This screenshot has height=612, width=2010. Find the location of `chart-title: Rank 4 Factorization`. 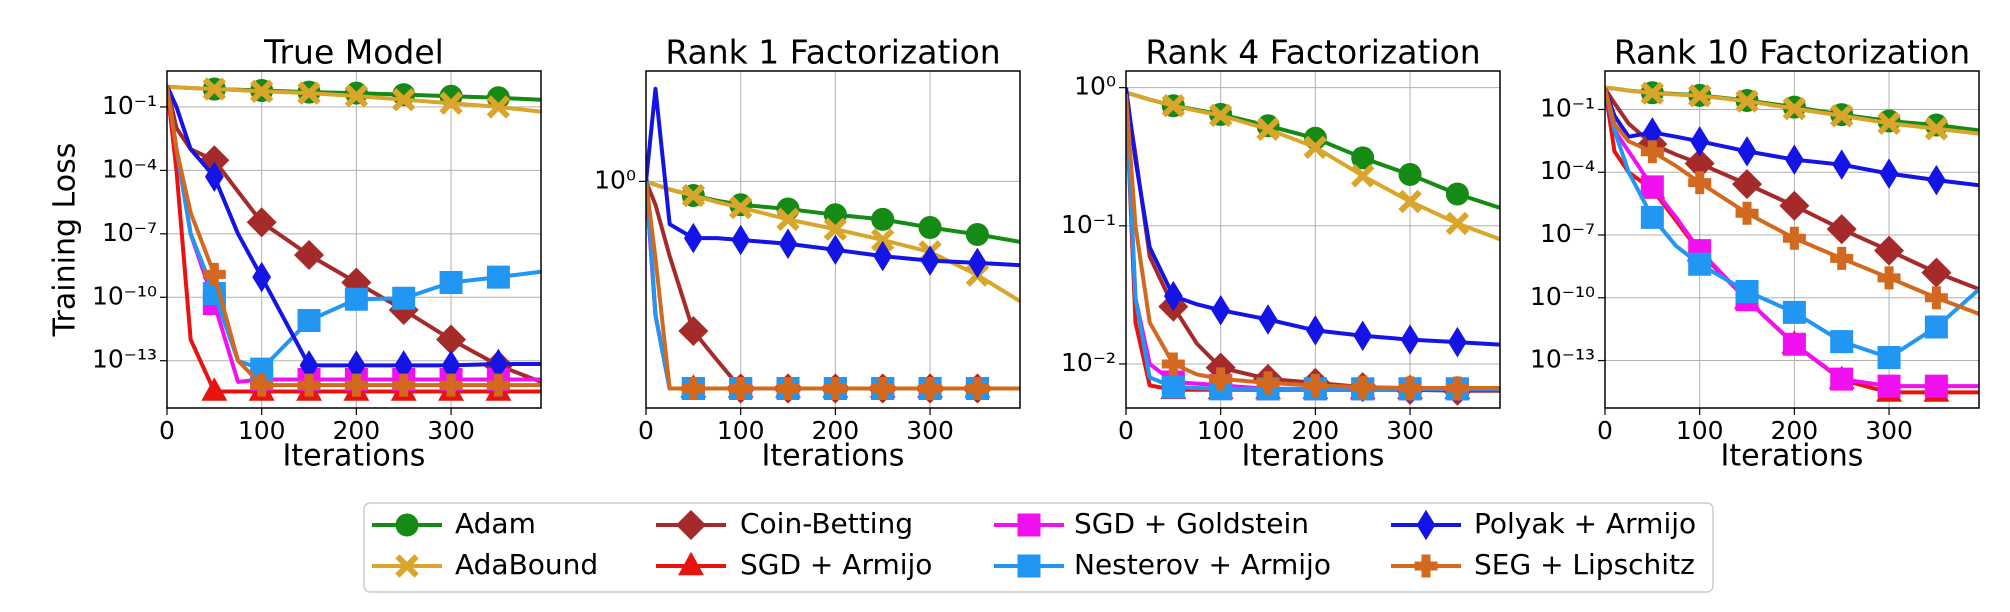

chart-title: Rank 4 Factorization is located at coordinates (1312, 52).